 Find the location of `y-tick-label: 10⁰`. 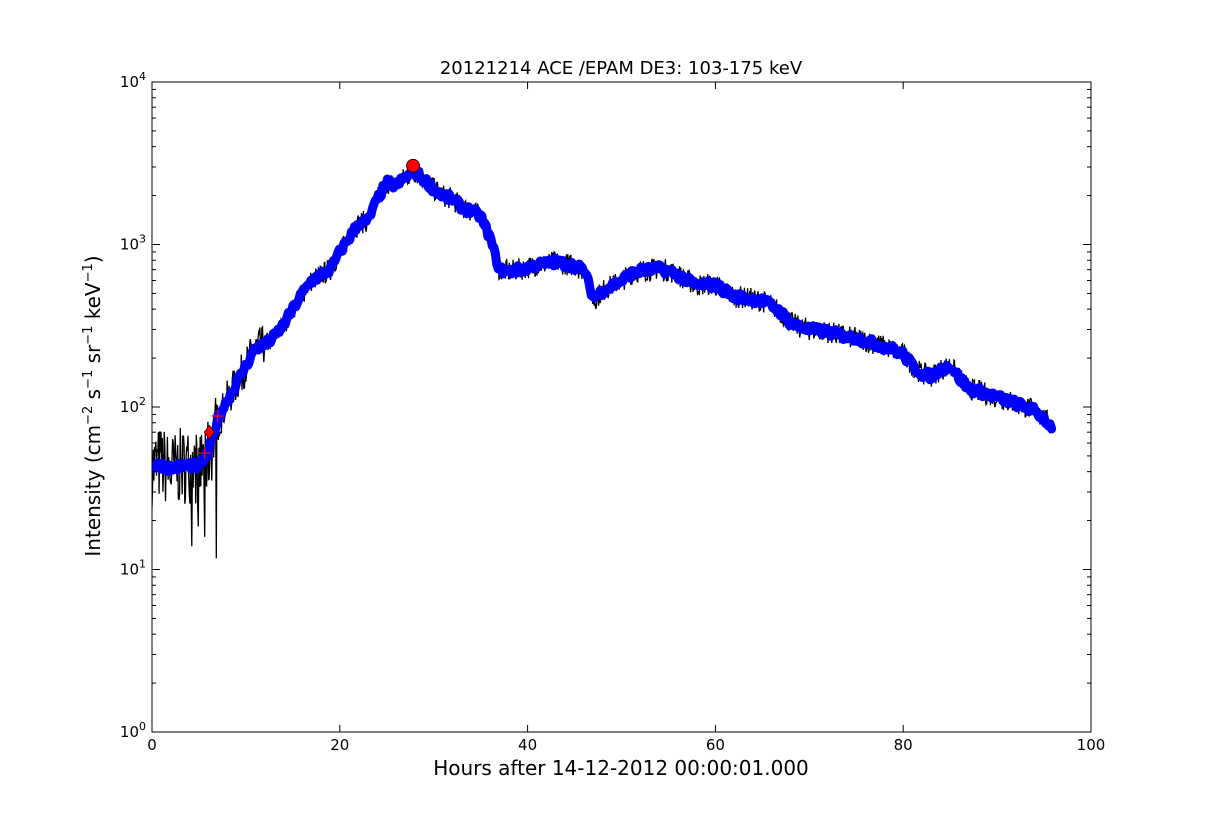

y-tick-label: 10⁰ is located at coordinates (133, 730).